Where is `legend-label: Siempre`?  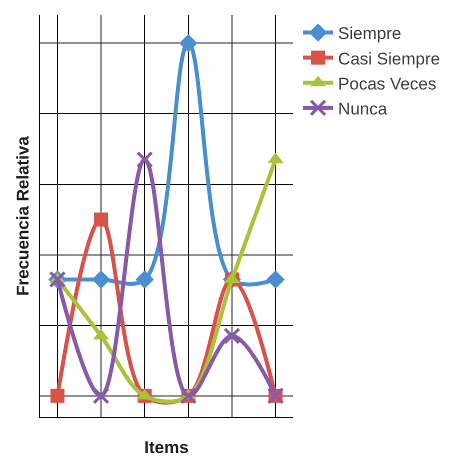 legend-label: Siempre is located at coordinates (370, 34).